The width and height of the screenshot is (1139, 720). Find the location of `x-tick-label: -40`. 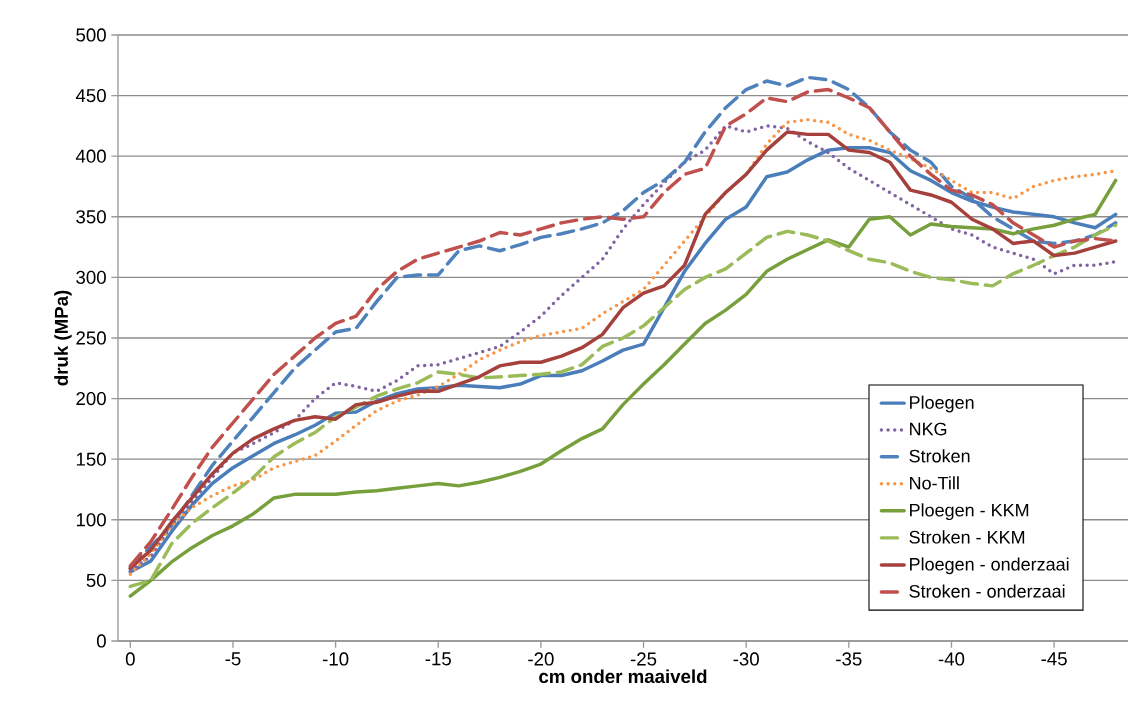

x-tick-label: -40 is located at coordinates (951, 659).